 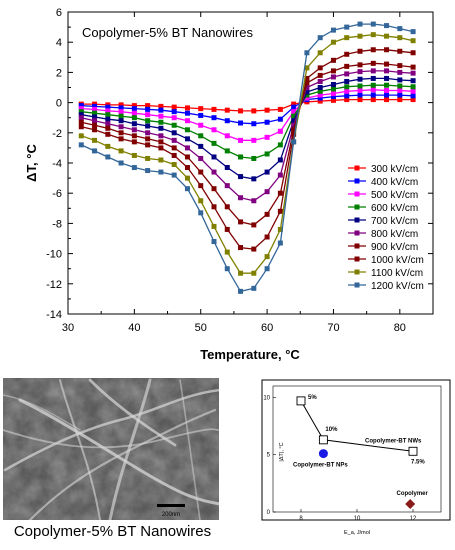 I want to click on legend-label: 1000 kV/cm, so click(x=397, y=260).